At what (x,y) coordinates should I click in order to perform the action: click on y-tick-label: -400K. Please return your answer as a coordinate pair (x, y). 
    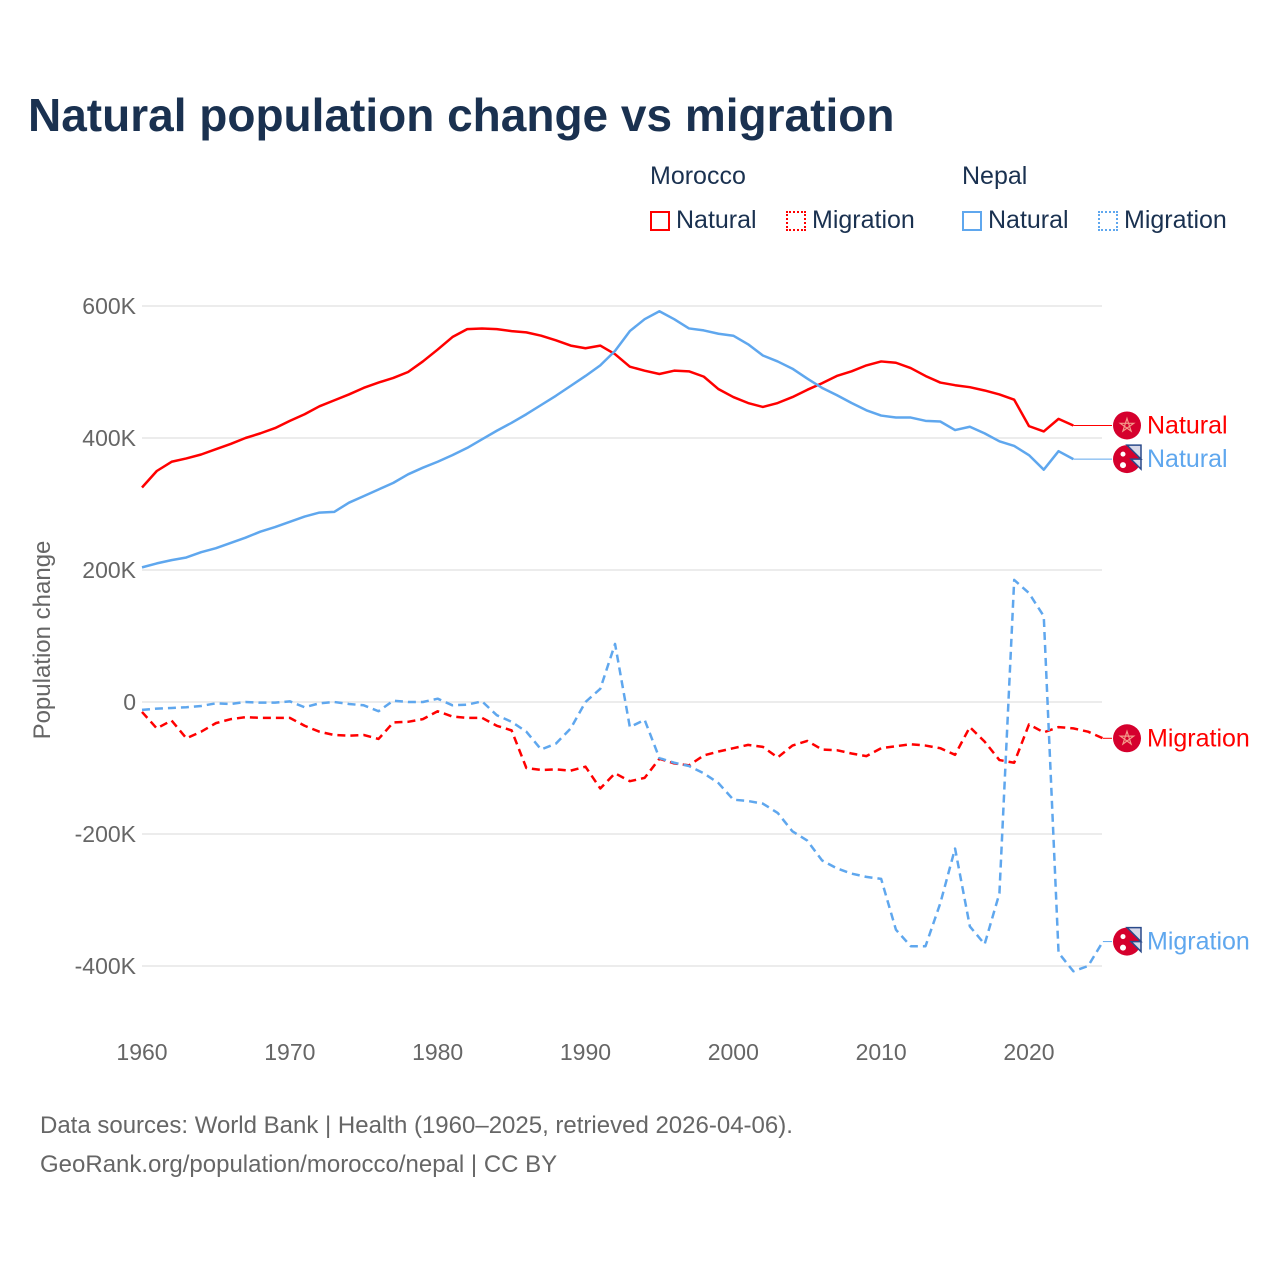
    Looking at the image, I should click on (106, 966).